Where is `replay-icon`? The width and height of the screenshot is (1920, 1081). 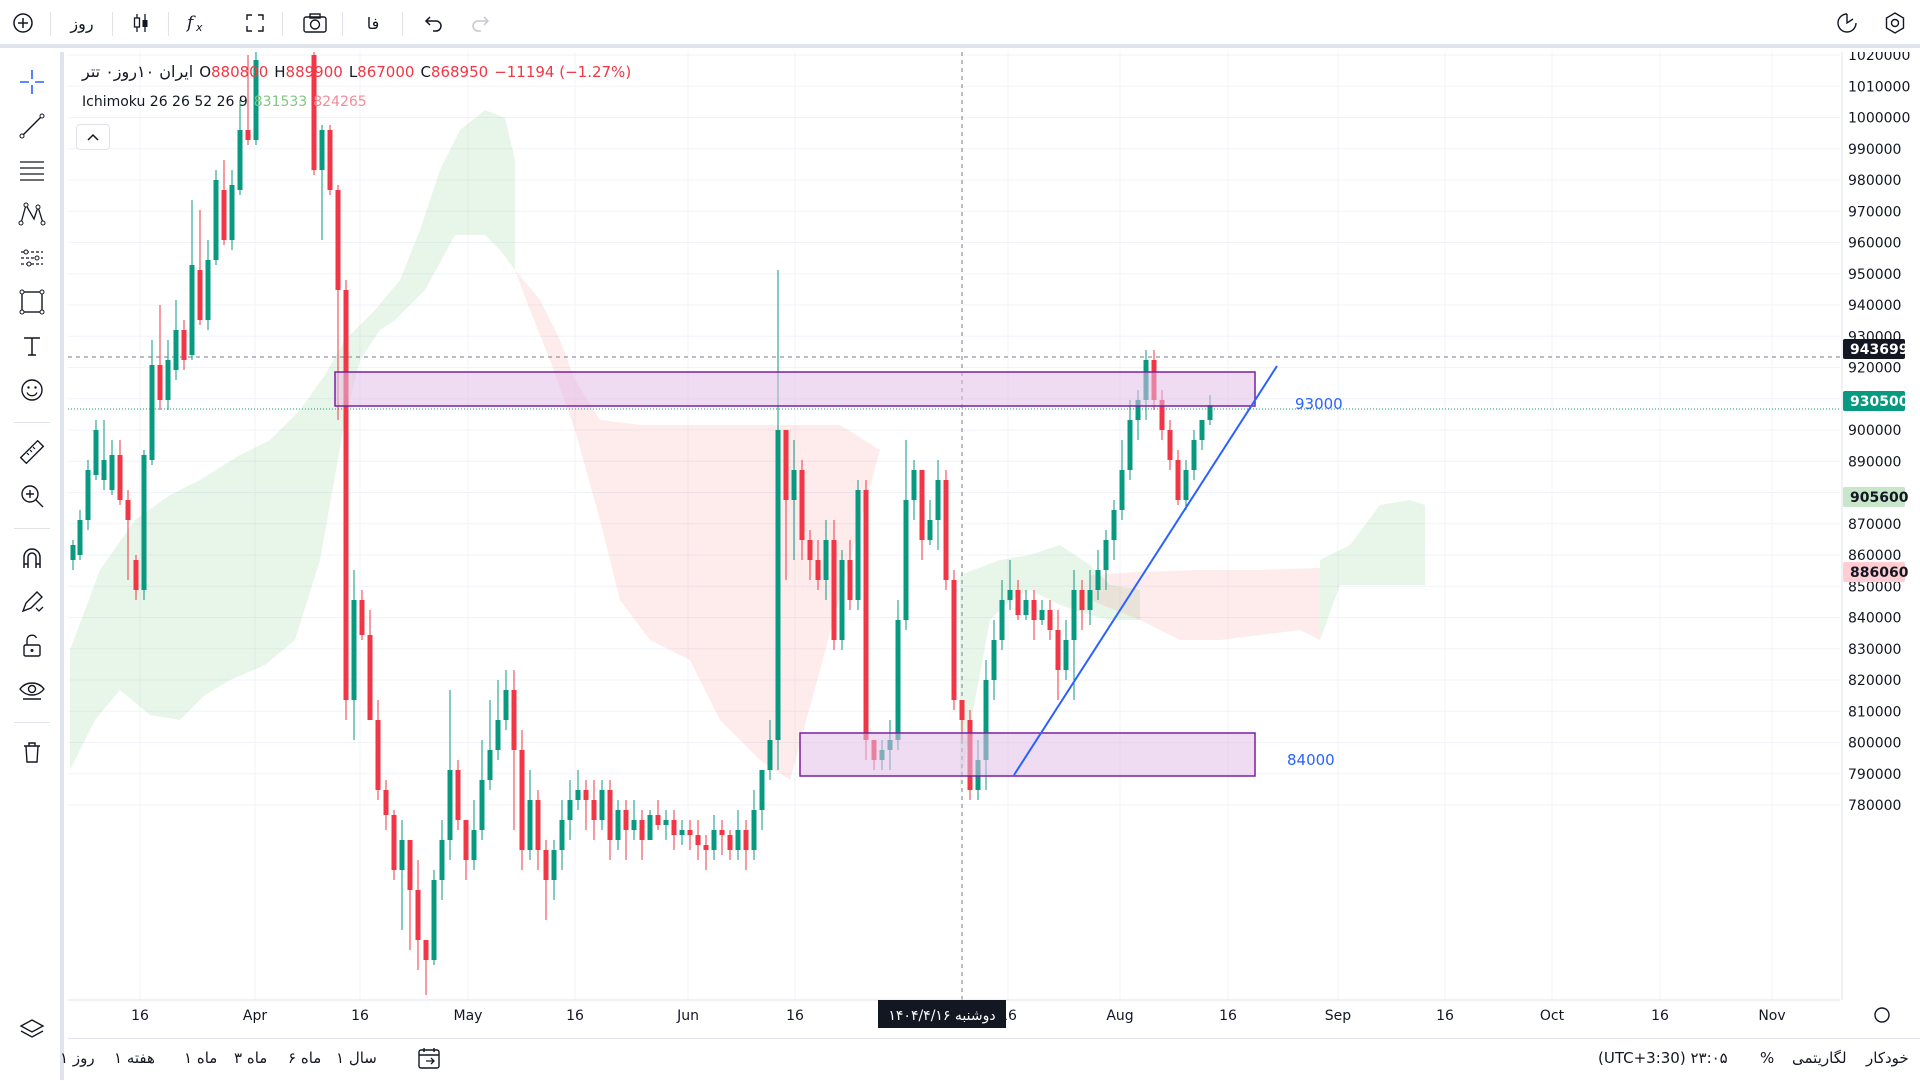
replay-icon is located at coordinates (1847, 23).